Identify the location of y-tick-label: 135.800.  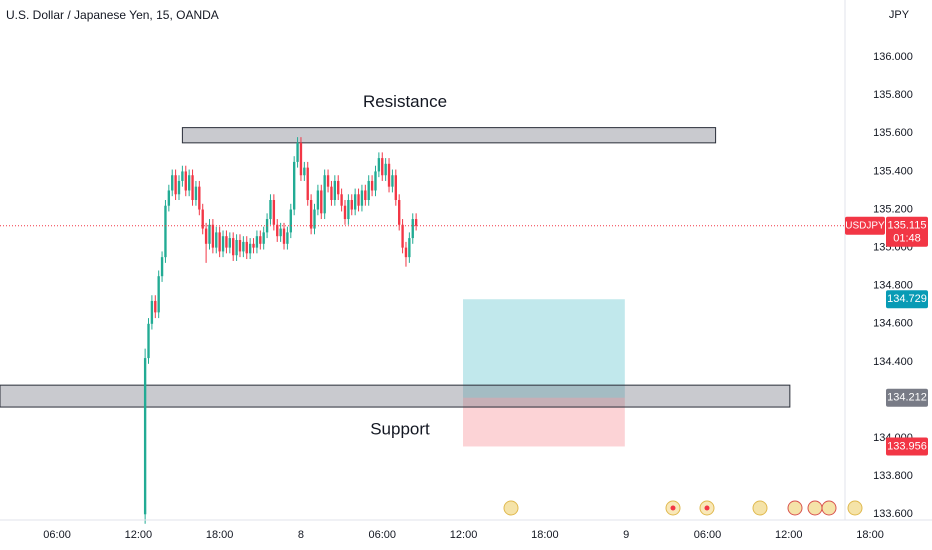
(893, 95).